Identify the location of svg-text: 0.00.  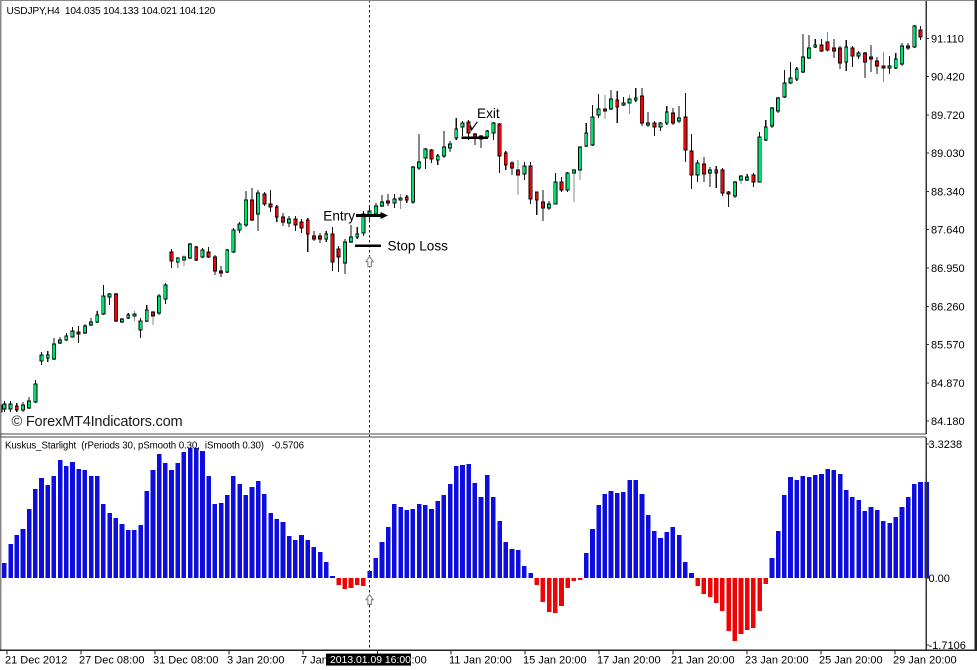
(939, 579).